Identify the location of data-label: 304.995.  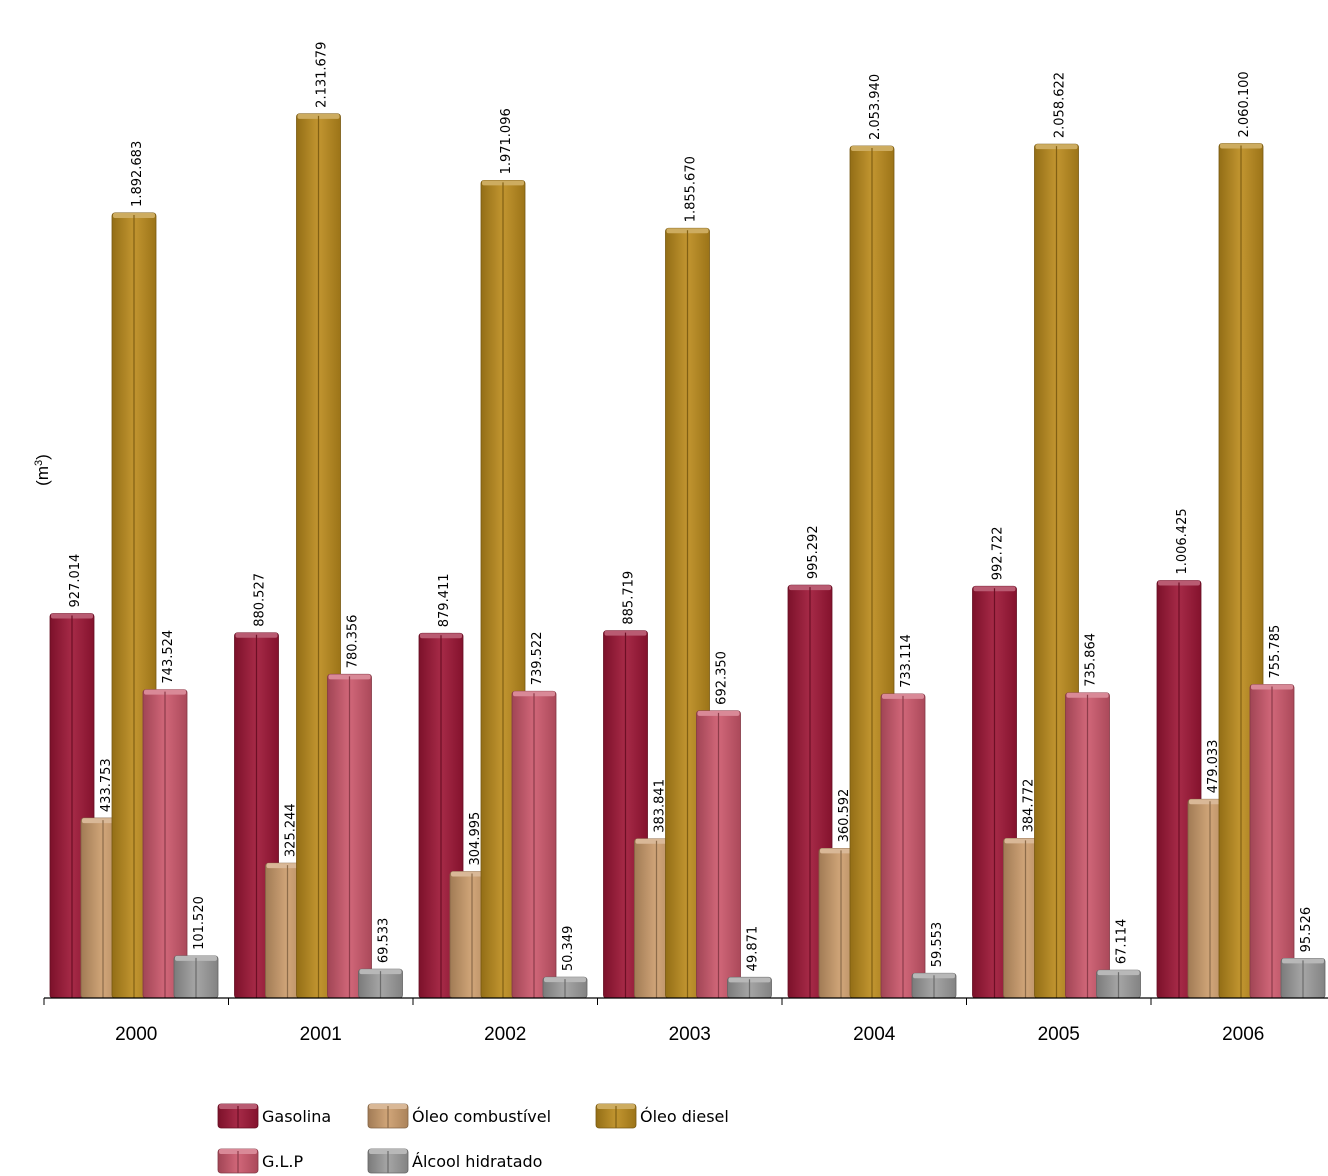
(475, 839).